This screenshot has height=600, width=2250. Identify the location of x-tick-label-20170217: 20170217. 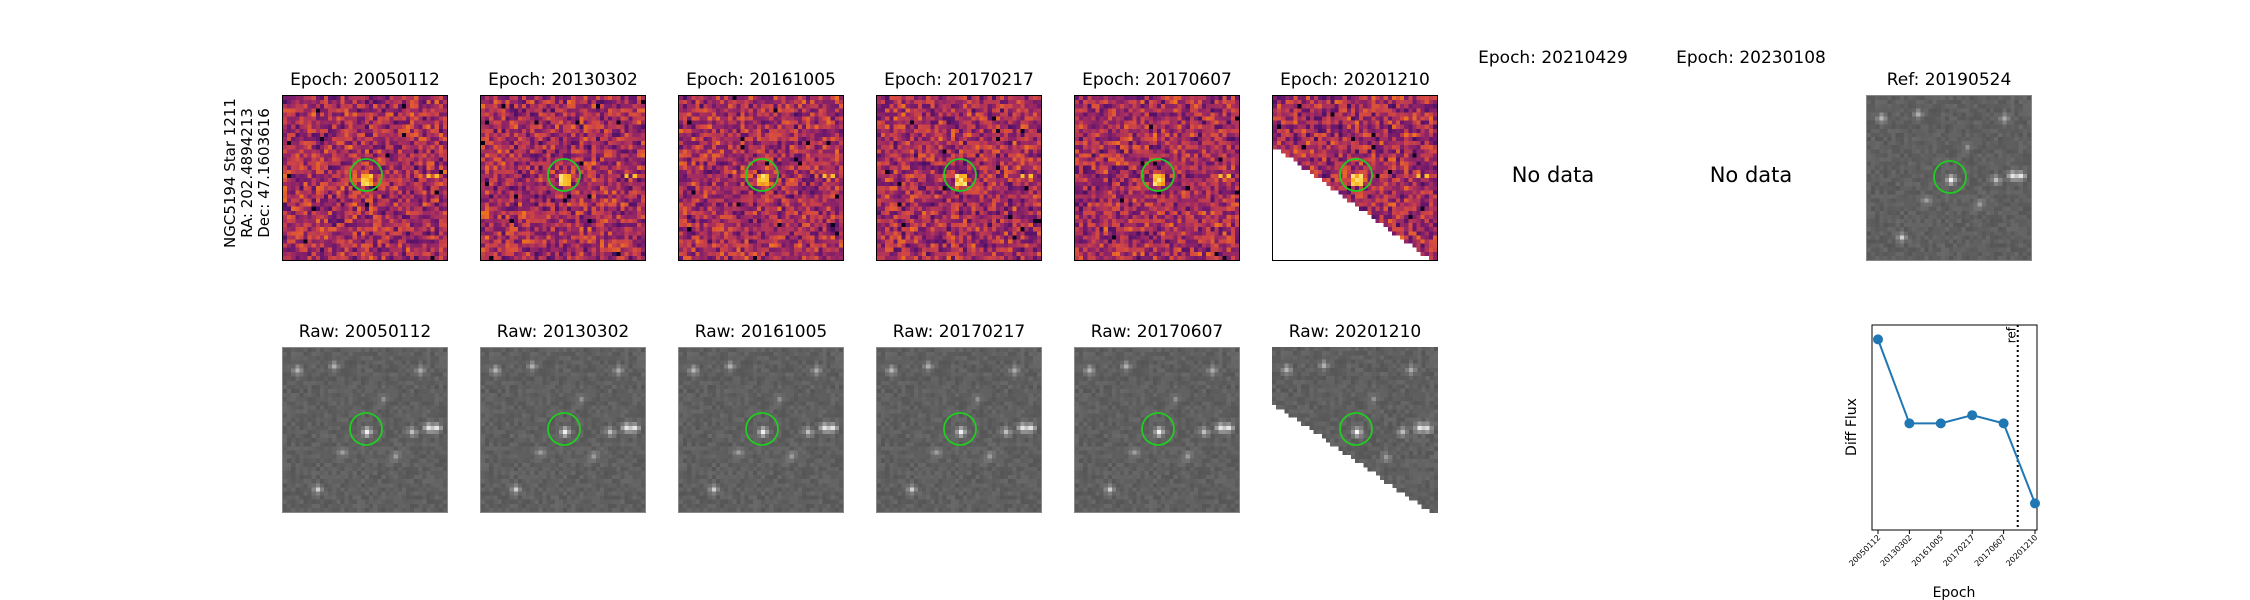
(1958, 550).